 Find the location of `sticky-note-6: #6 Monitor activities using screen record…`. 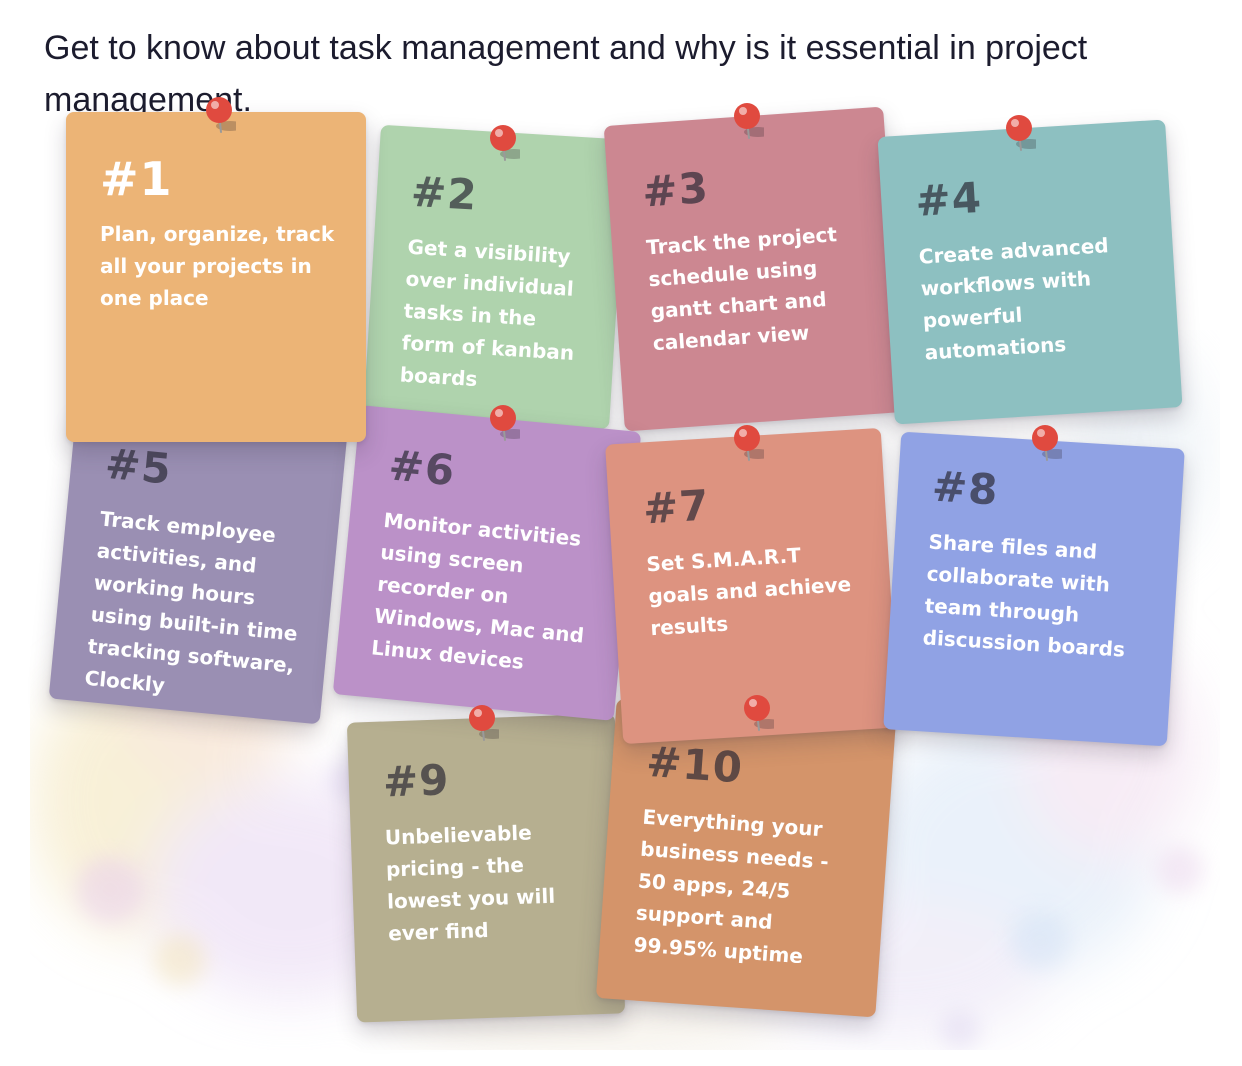

sticky-note-6: #6 Monitor activities using screen record… is located at coordinates (487, 563).